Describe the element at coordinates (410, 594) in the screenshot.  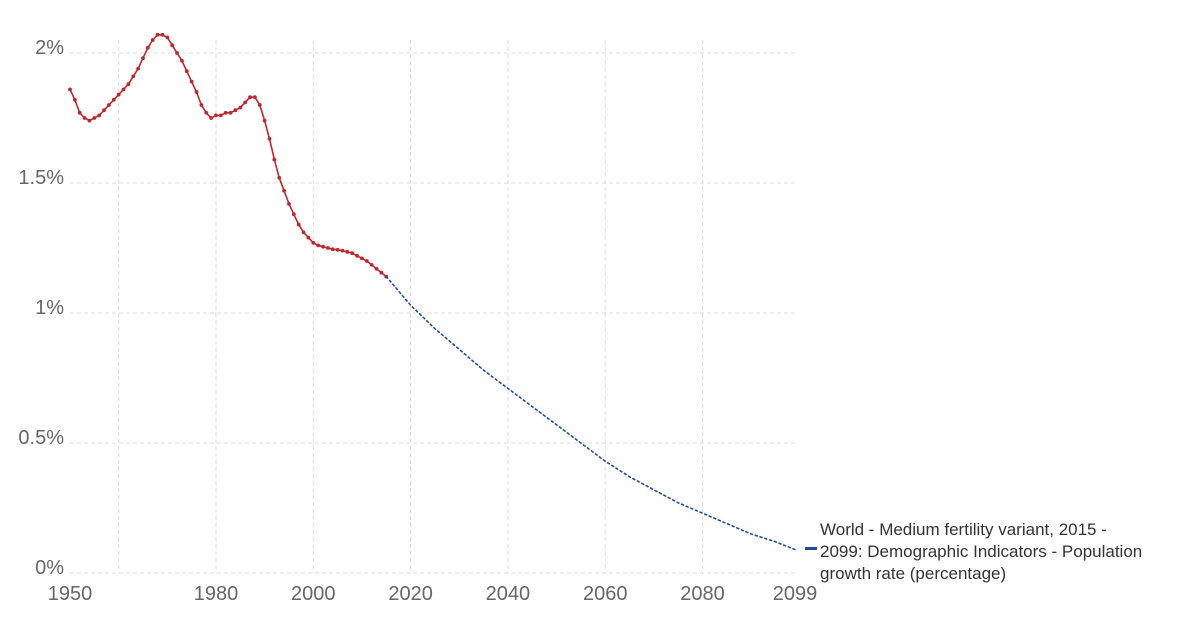
I see `x-tick-label: 2020` at that location.